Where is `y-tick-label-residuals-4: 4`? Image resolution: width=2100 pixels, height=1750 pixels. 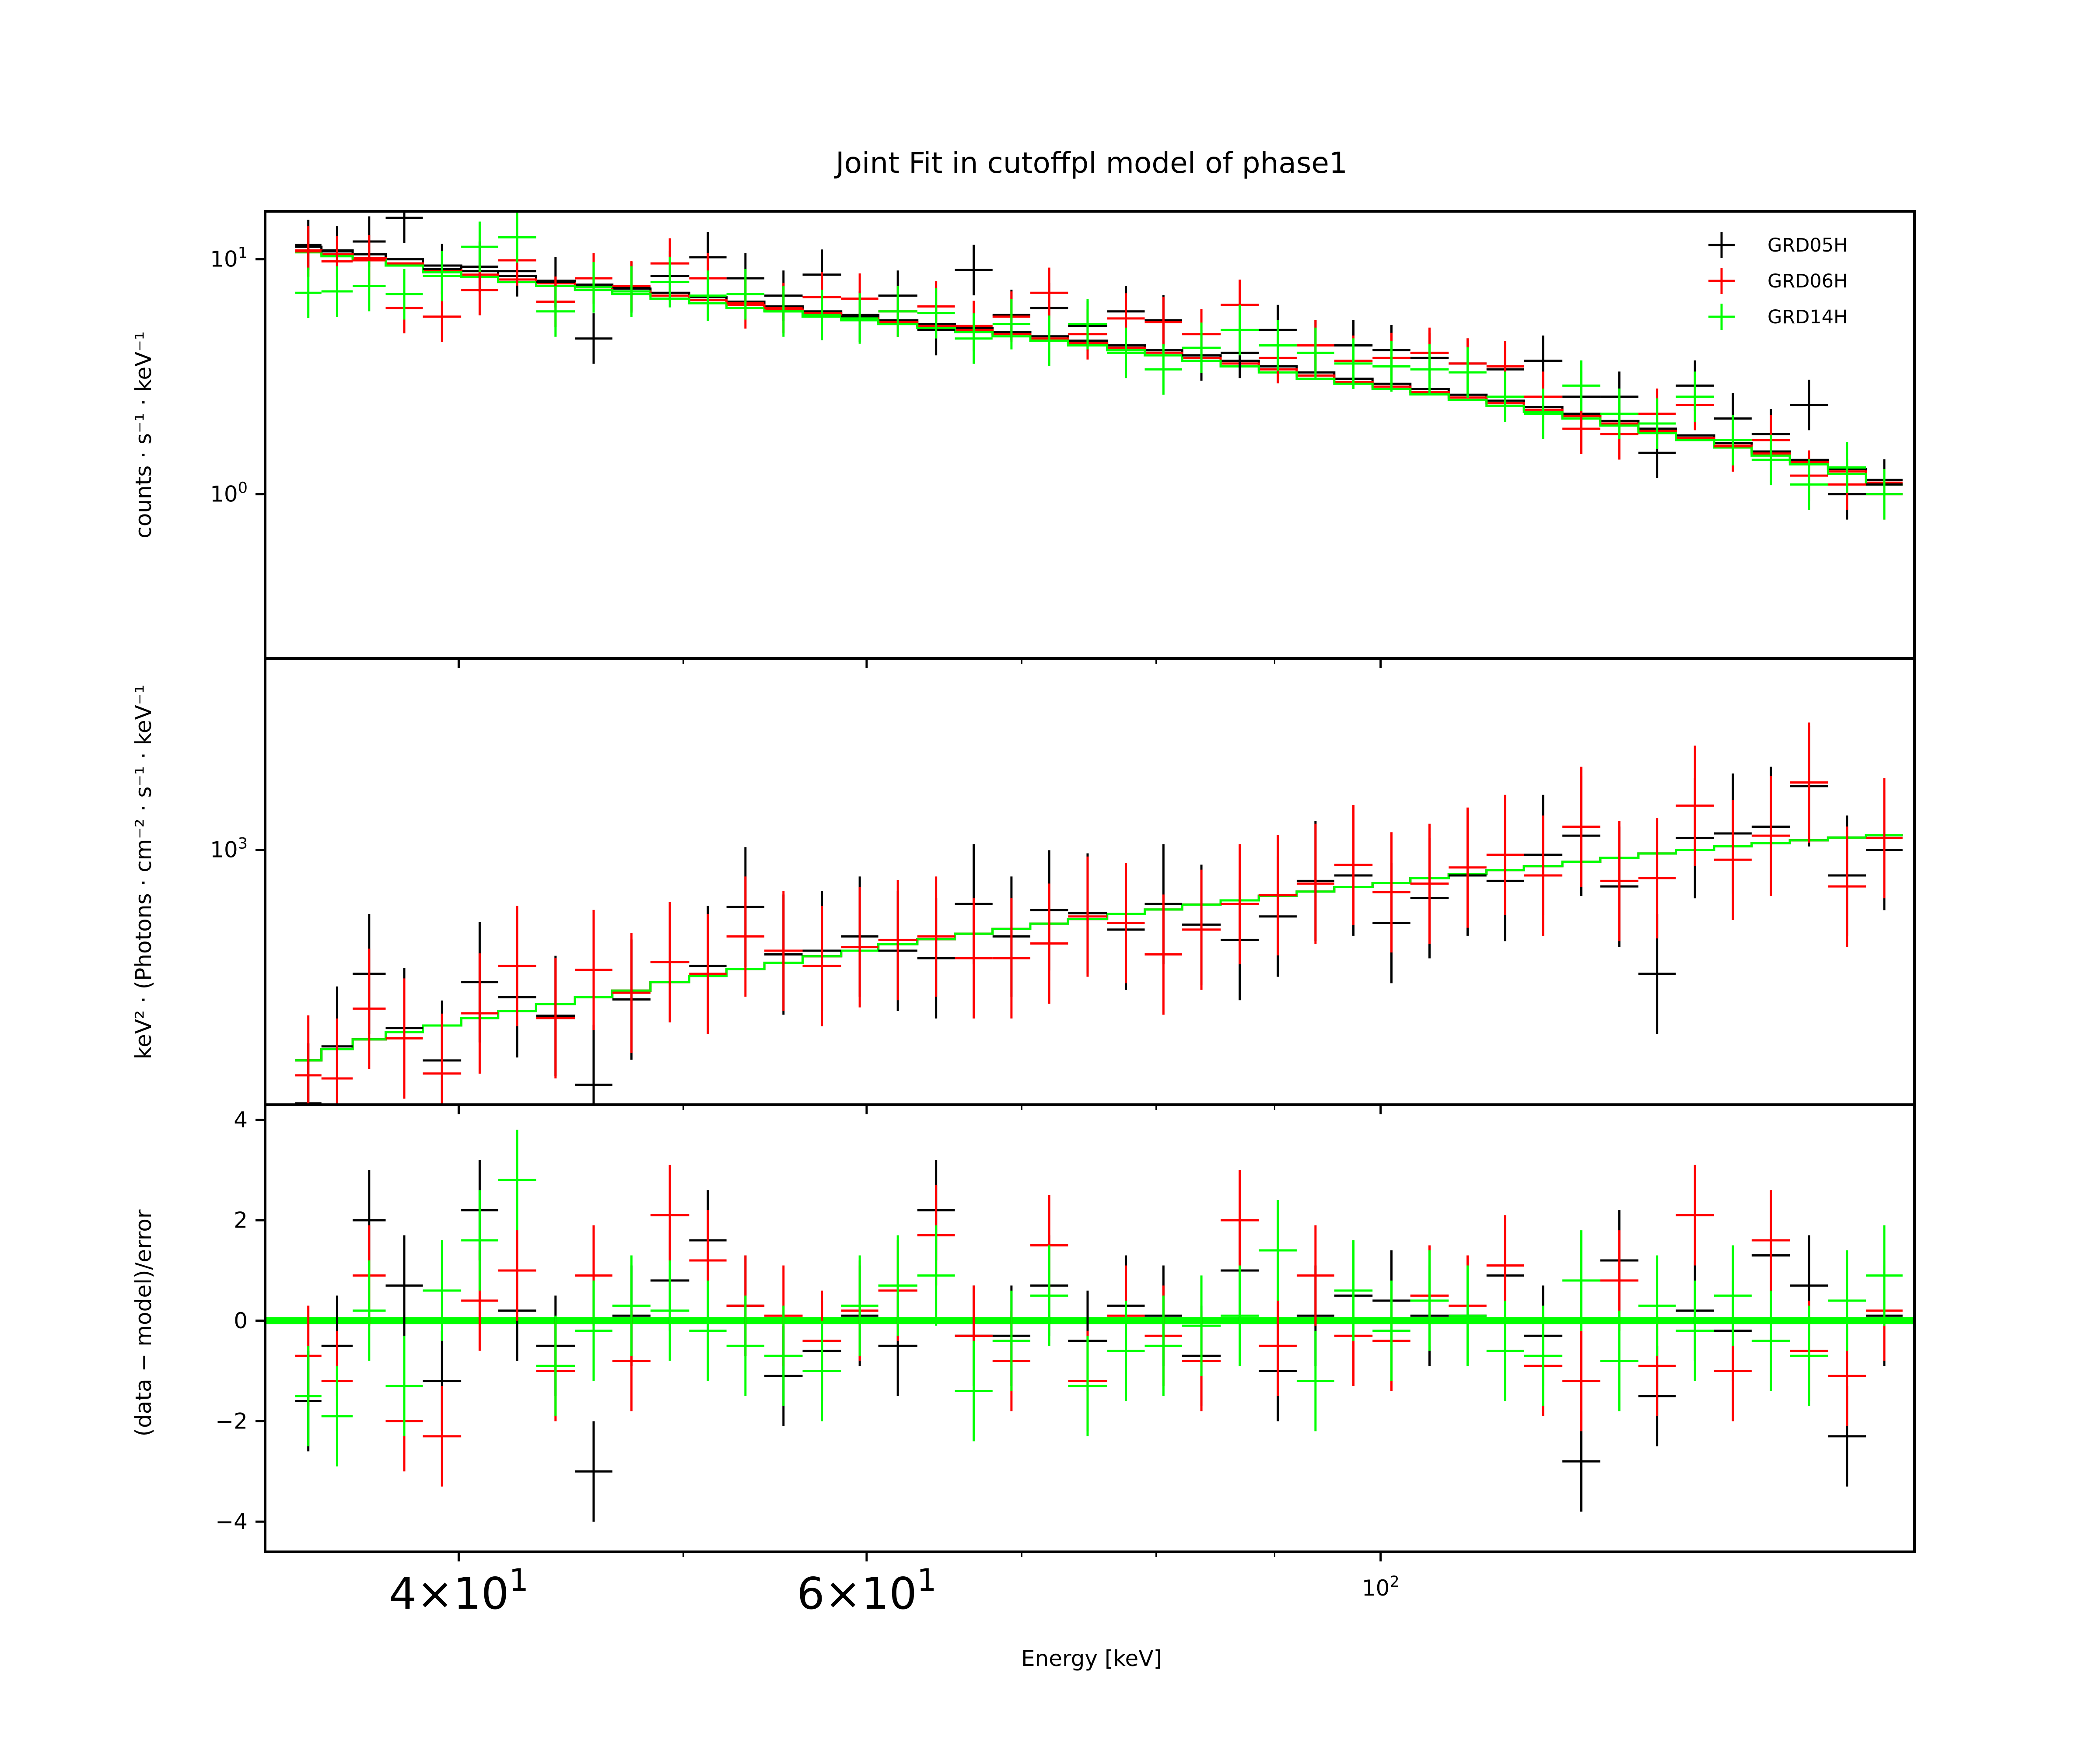 y-tick-label-residuals-4: 4 is located at coordinates (241, 1119).